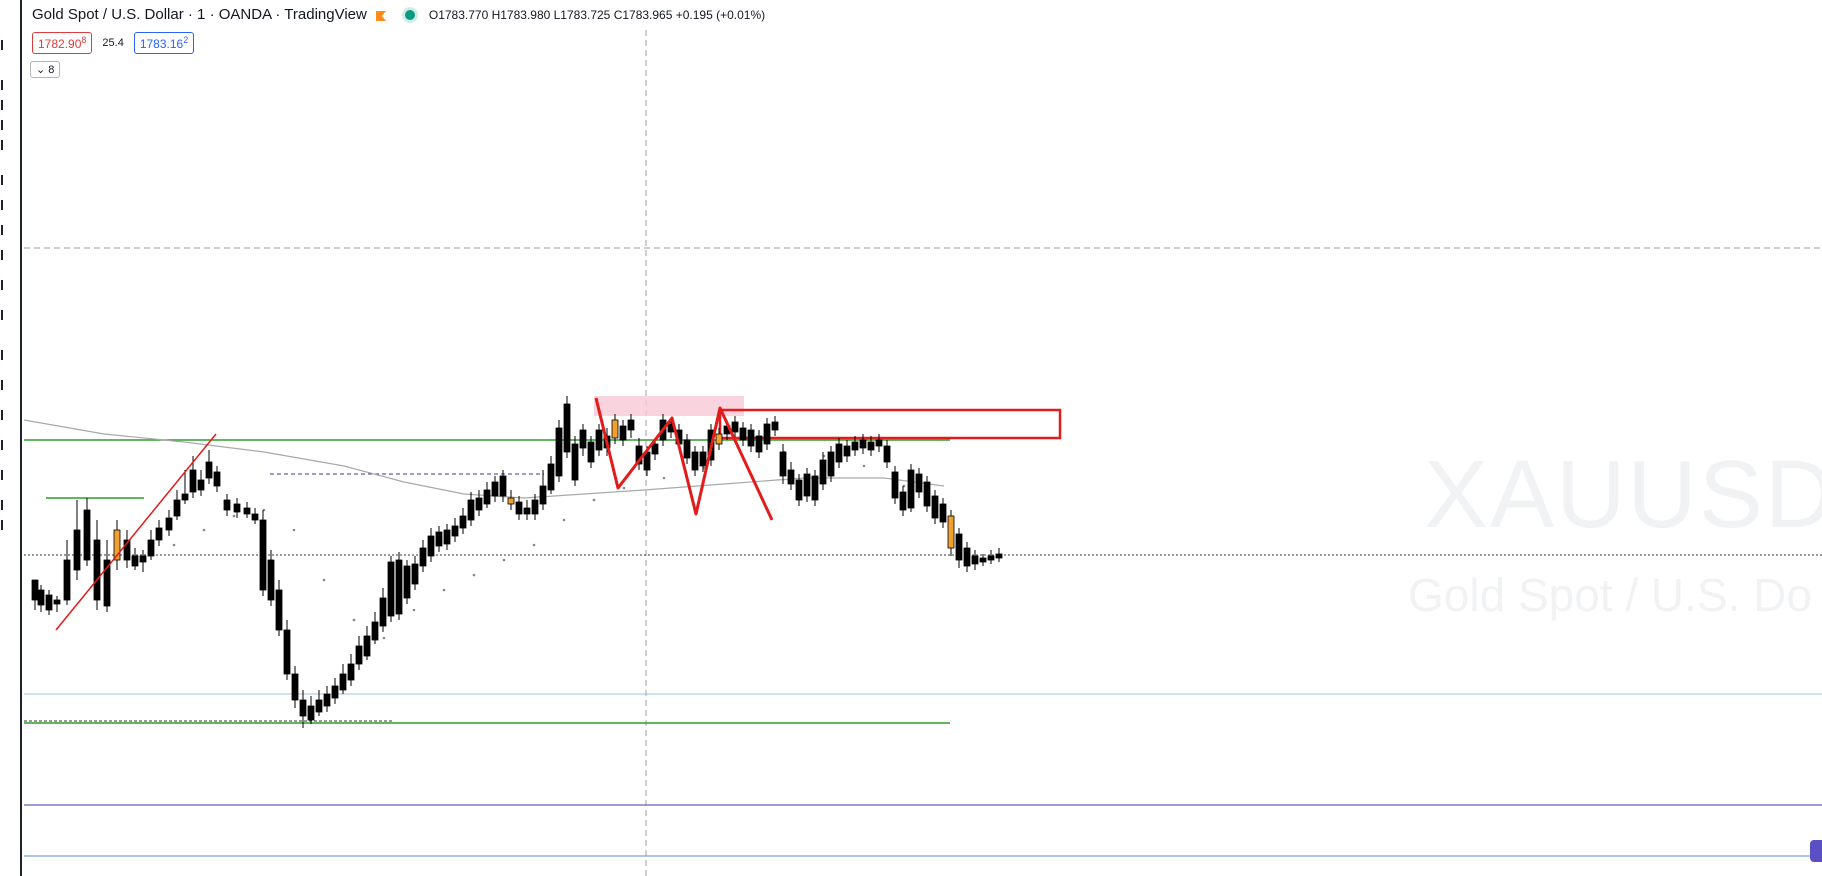 This screenshot has height=876, width=1822. I want to click on watermark-symbol: XAUUSD,, so click(1623, 494).